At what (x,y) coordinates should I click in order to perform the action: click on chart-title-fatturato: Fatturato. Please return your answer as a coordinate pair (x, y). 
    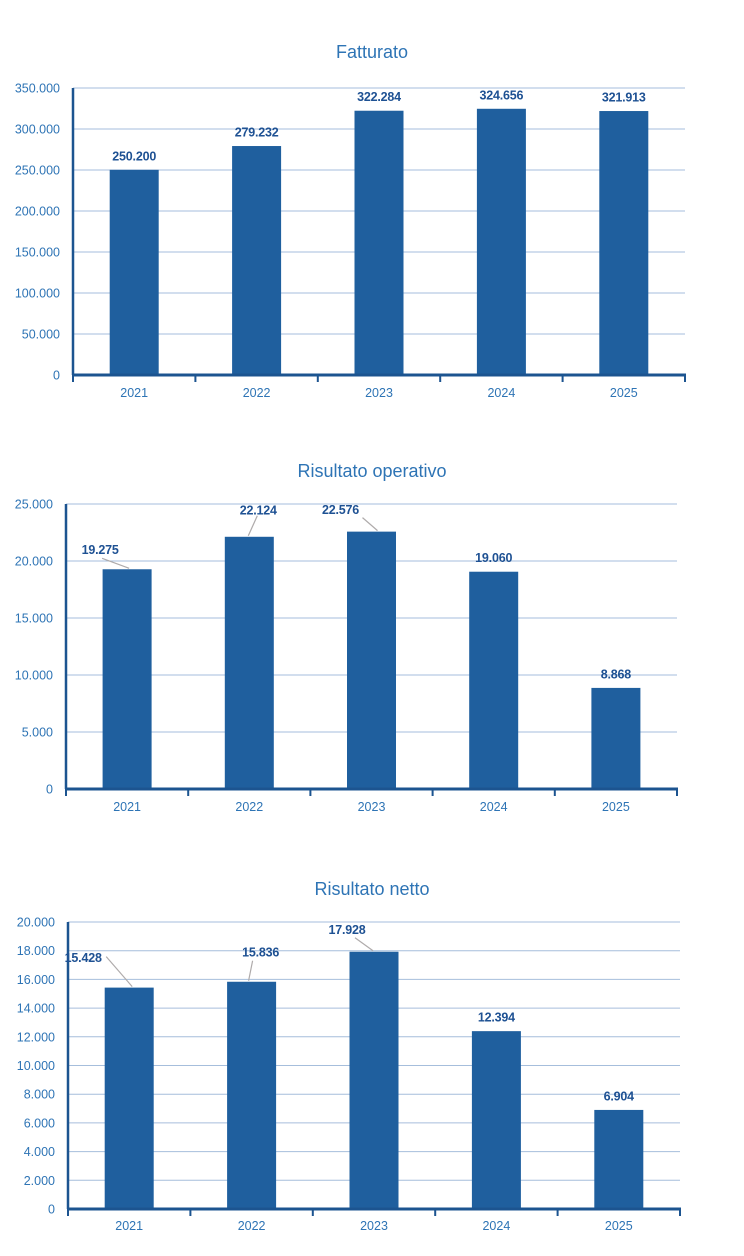
    Looking at the image, I should click on (372, 52).